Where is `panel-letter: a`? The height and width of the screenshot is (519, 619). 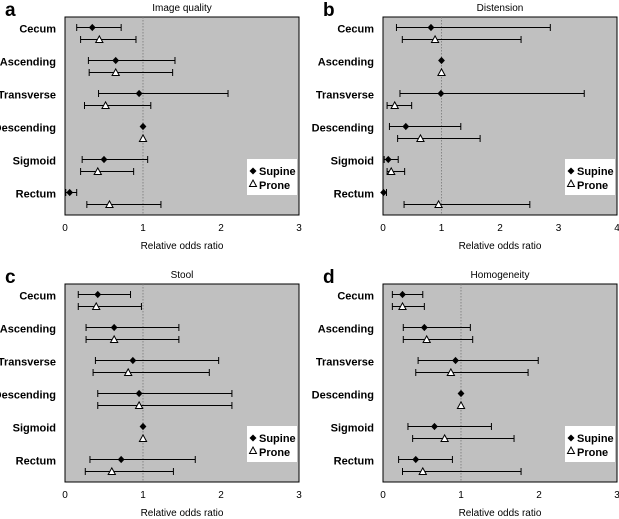 panel-letter: a is located at coordinates (10, 10).